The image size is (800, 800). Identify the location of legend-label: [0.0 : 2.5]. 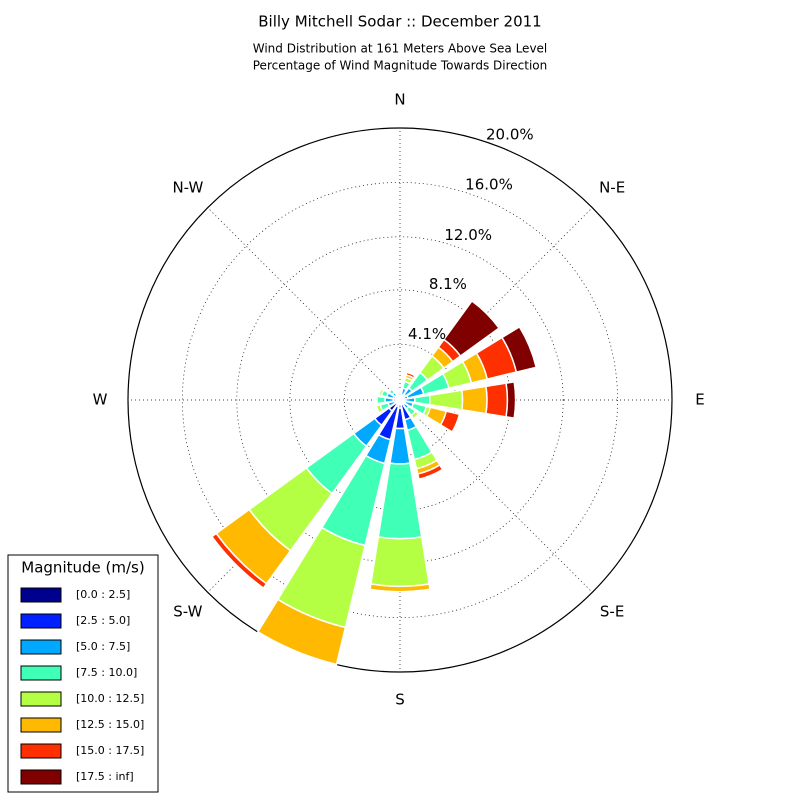
(103, 594).